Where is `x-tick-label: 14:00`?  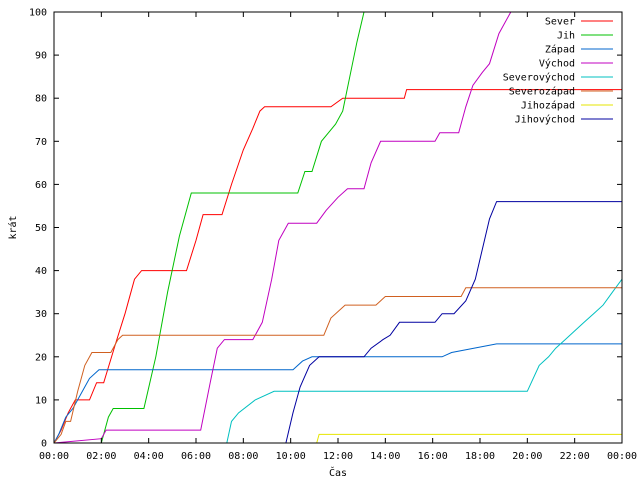 x-tick-label: 14:00 is located at coordinates (385, 456).